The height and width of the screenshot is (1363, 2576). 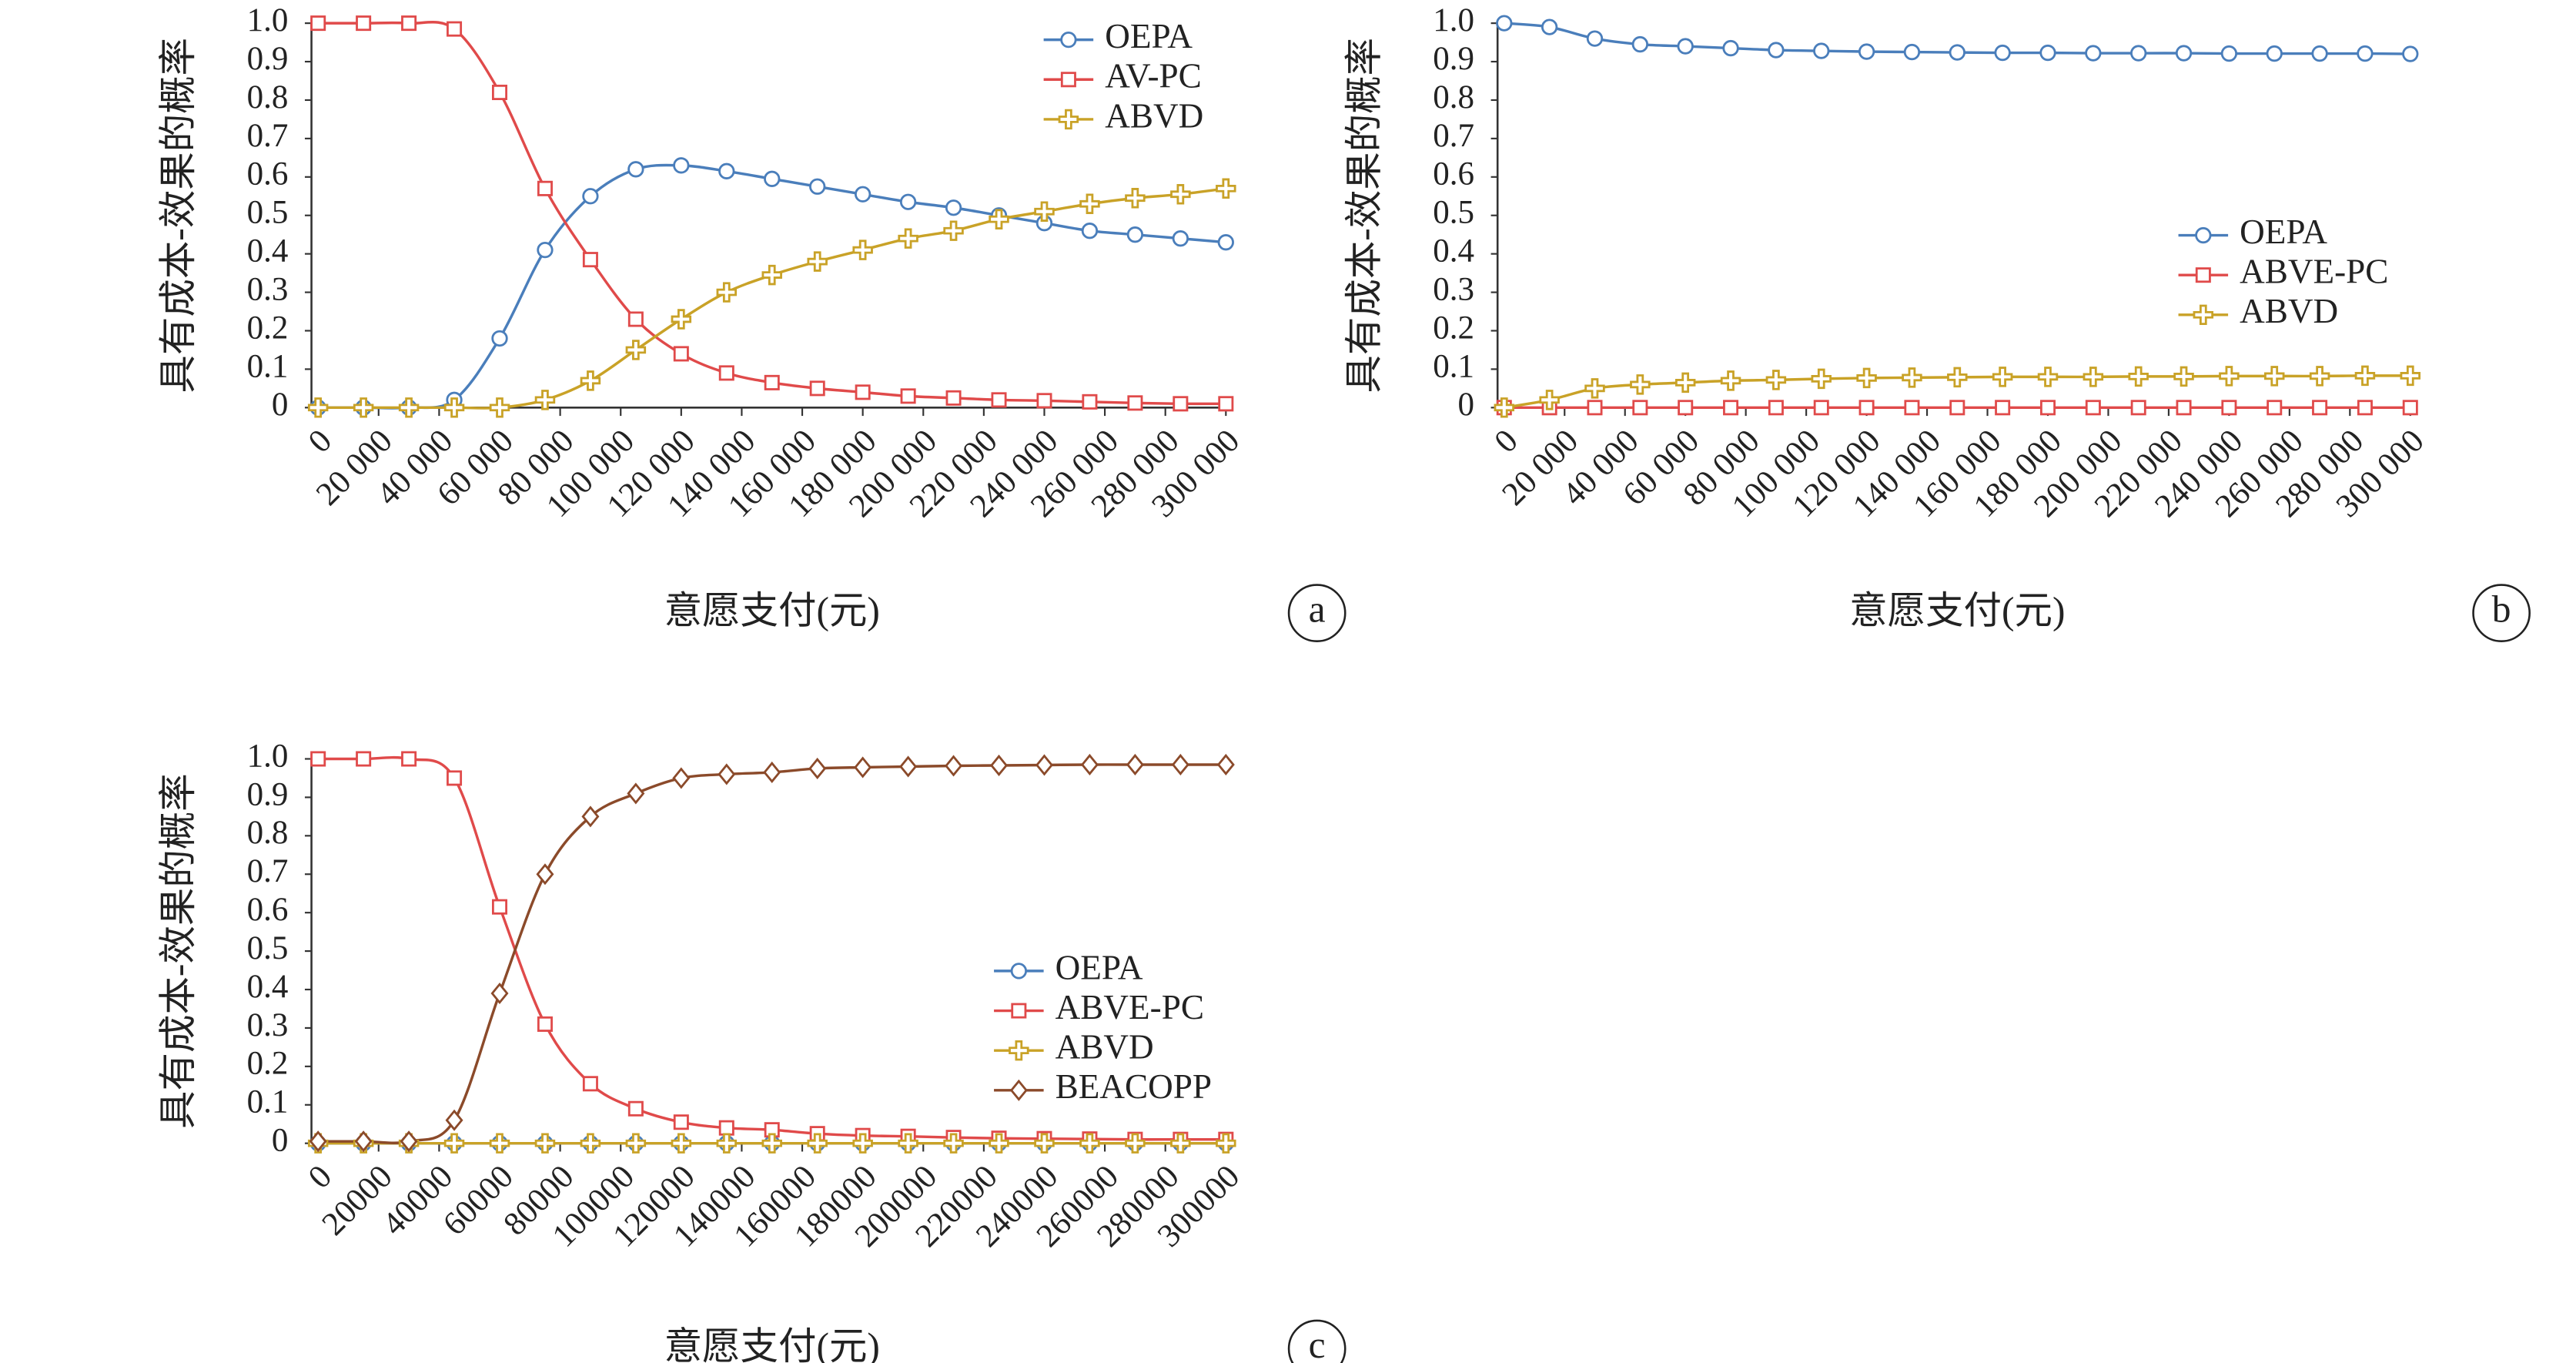 I want to click on y-tick-label: 0.1, so click(x=268, y=1102).